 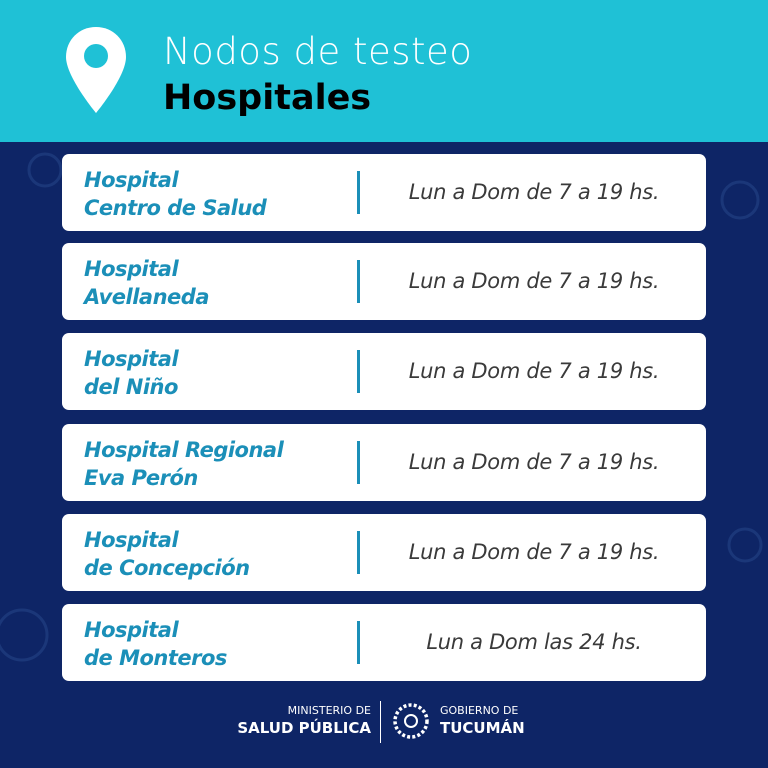 I want to click on hospital-name: Hospital de Concepción, so click(x=167, y=554).